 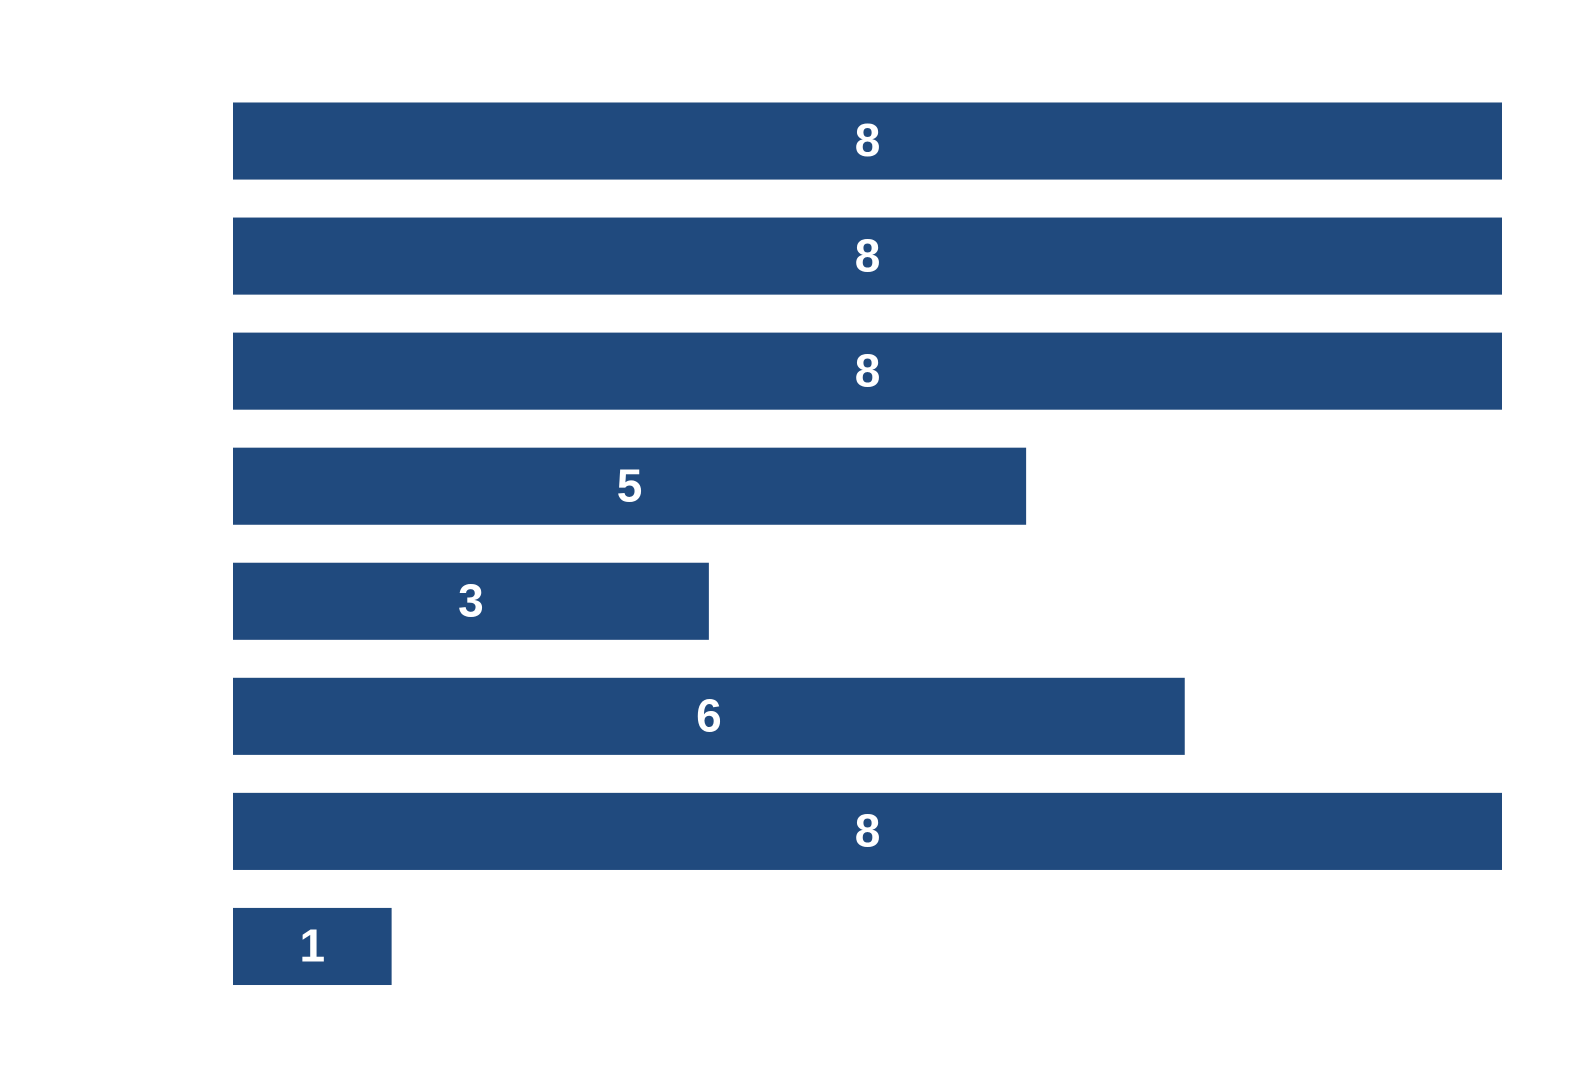 I want to click on value-label: 6, so click(x=709, y=716).